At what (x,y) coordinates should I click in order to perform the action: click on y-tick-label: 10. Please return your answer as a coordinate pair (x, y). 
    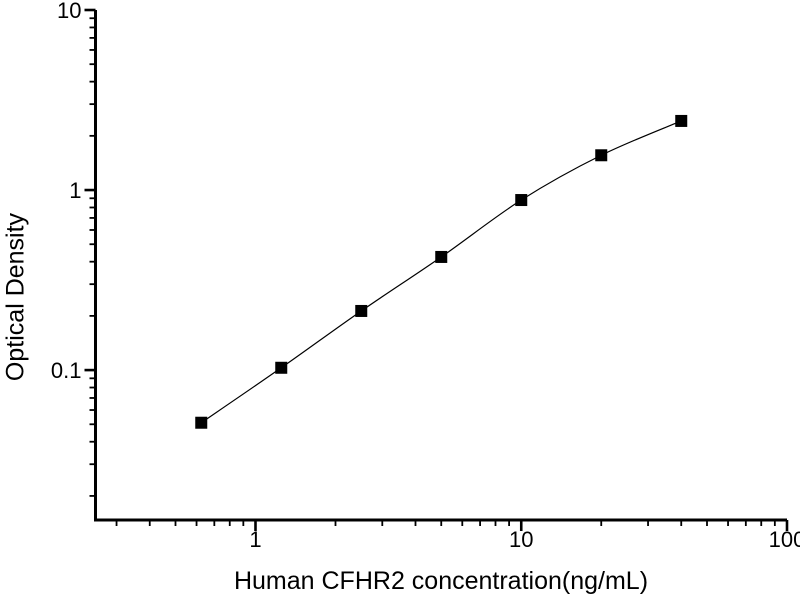
    Looking at the image, I should click on (69, 11).